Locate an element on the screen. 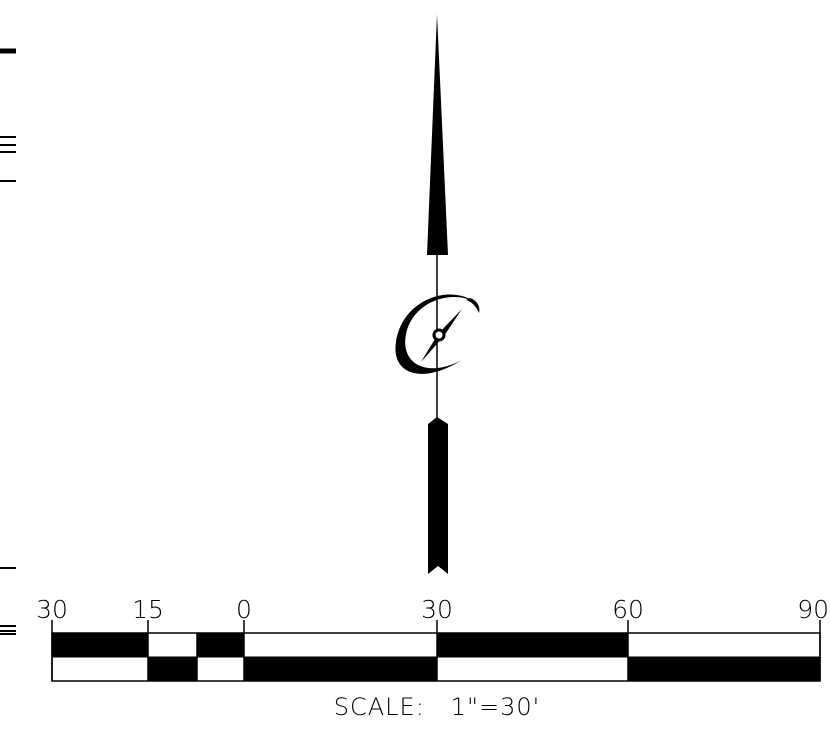 This screenshot has width=830, height=738. scale-caption: SCALE: 1"=30' is located at coordinates (437, 707).